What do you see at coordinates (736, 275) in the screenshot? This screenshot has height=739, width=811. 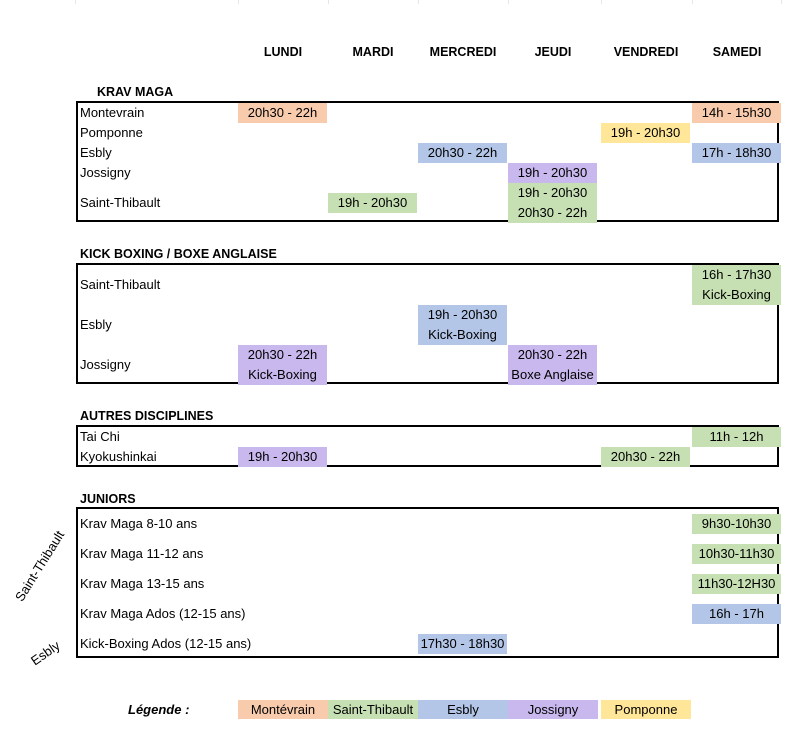 I see `schedule-cell: 16h - 17h30` at bounding box center [736, 275].